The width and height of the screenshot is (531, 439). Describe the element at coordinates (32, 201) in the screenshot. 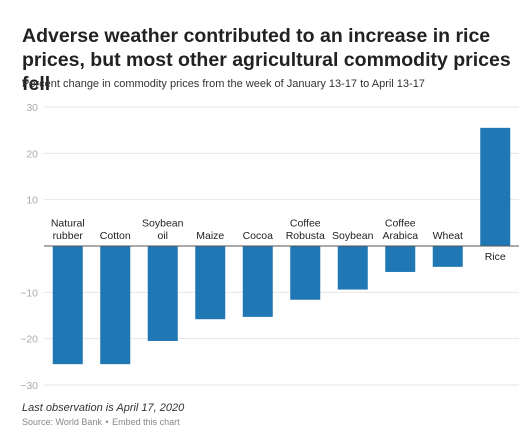

I see `y-tick-label: 10` at that location.